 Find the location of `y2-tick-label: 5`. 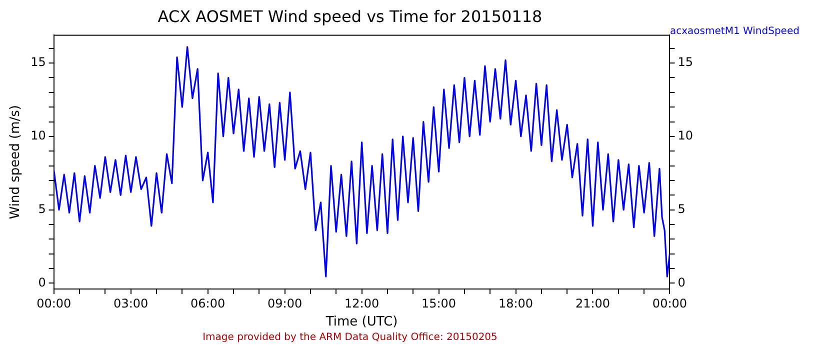

y2-tick-label: 5 is located at coordinates (682, 209).